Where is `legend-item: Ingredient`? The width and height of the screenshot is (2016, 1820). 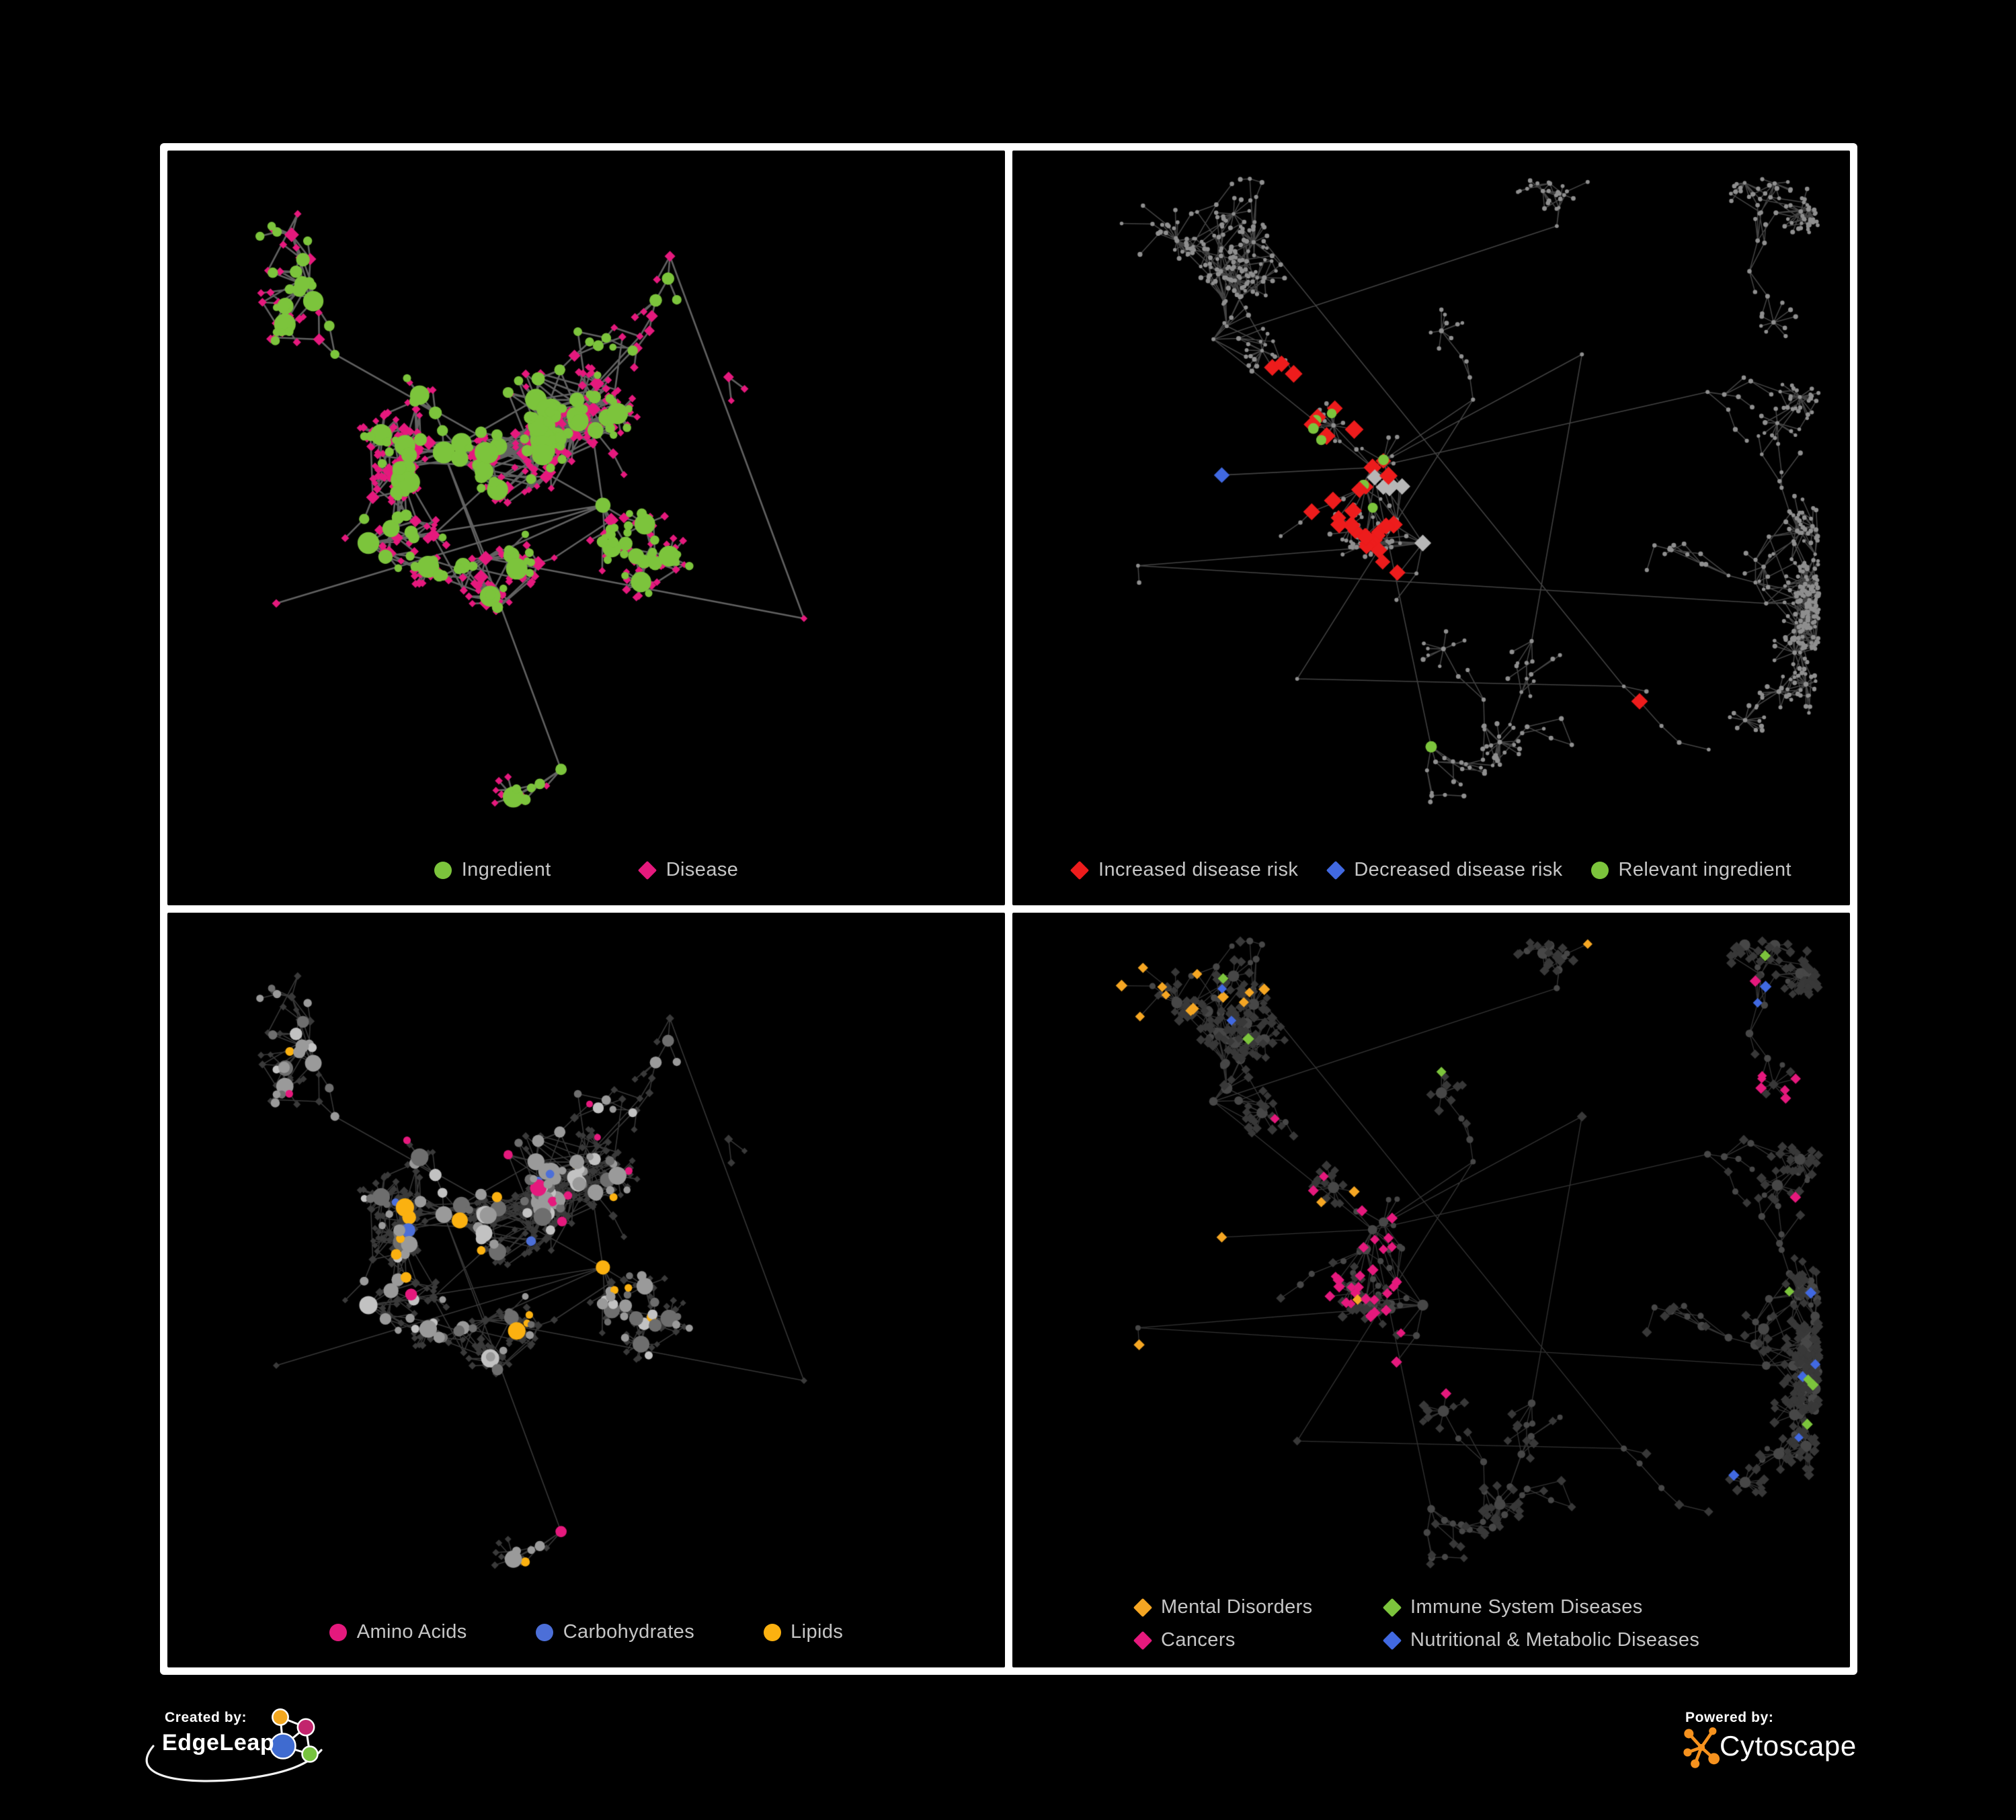
legend-item: Ingredient is located at coordinates (492, 870).